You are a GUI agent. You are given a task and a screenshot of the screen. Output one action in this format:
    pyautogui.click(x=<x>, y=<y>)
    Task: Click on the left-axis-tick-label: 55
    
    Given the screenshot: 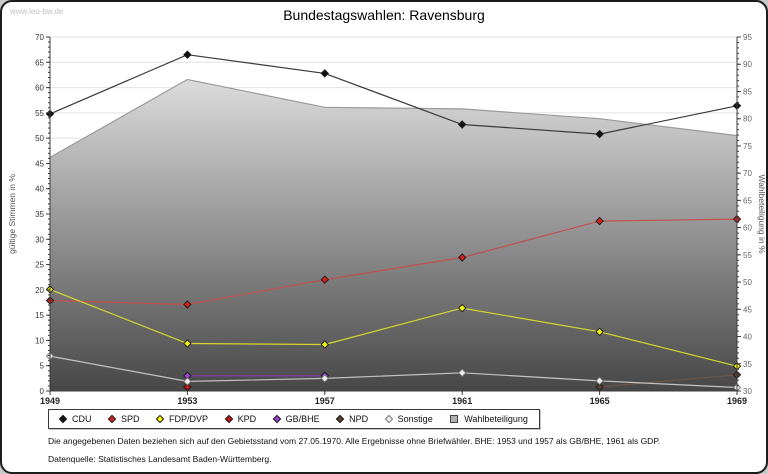 What is the action you would take?
    pyautogui.click(x=39, y=113)
    